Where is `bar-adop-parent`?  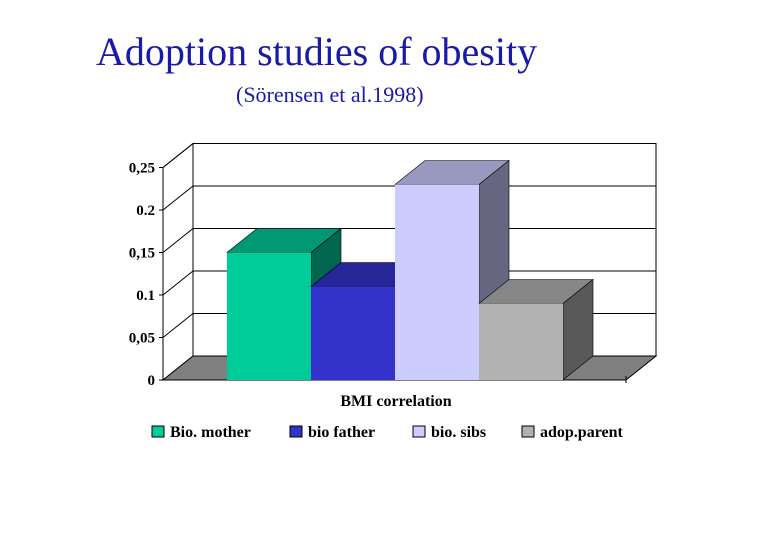
bar-adop-parent is located at coordinates (536, 329).